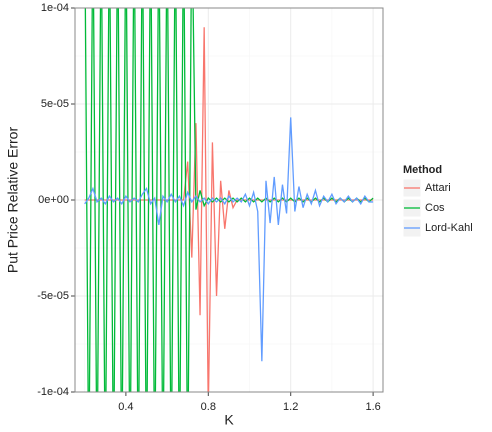  Describe the element at coordinates (53, 296) in the screenshot. I see `y-tick-label: -5e-05` at that location.